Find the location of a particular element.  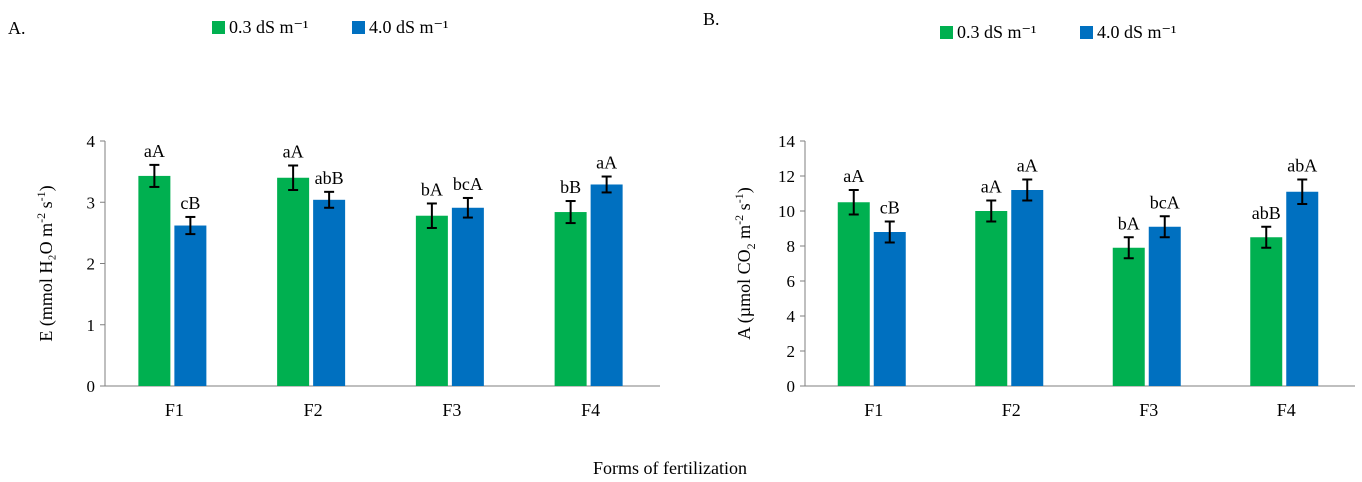

shared-x-axis-title: Forms of fertilization is located at coordinates (670, 468).